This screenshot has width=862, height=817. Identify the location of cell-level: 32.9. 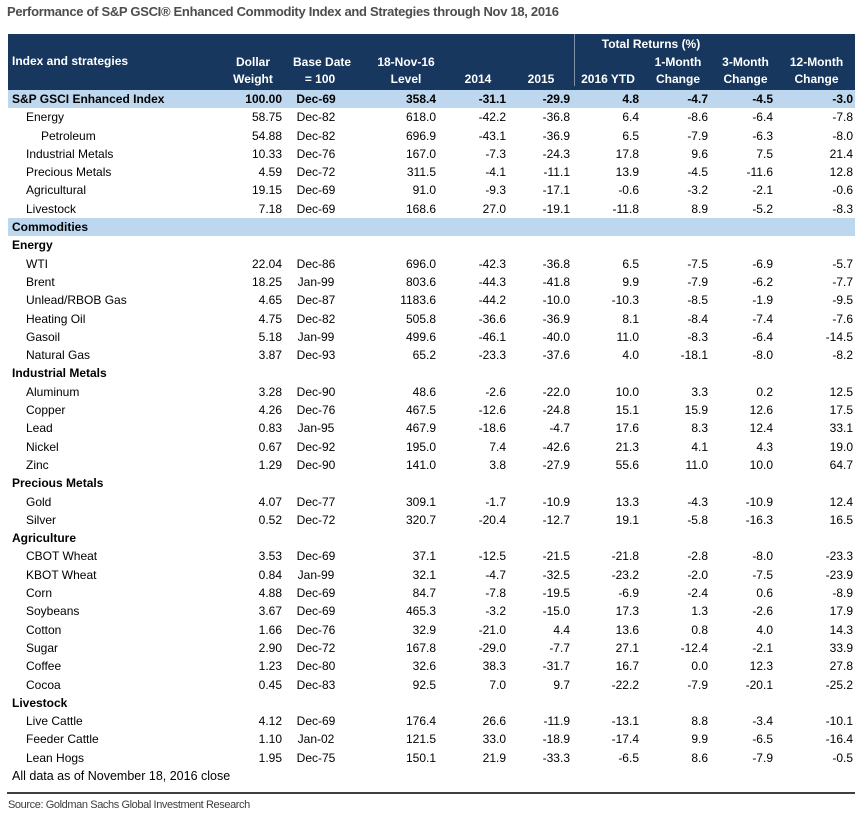
(424, 629).